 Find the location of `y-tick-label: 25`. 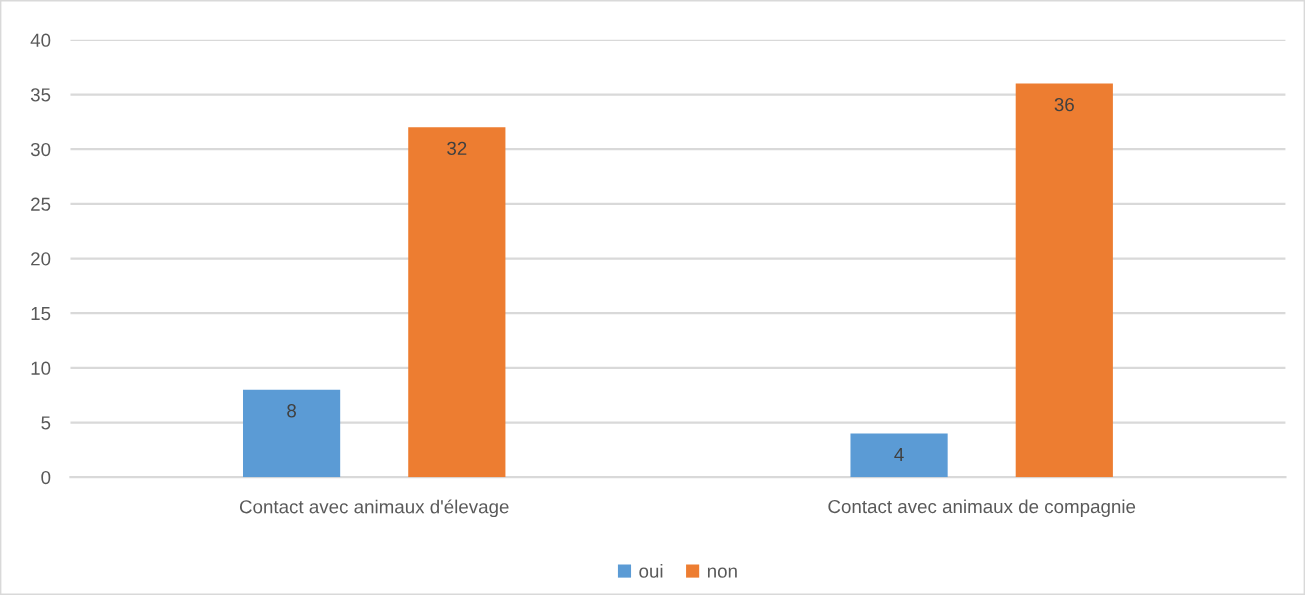

y-tick-label: 25 is located at coordinates (41, 204).